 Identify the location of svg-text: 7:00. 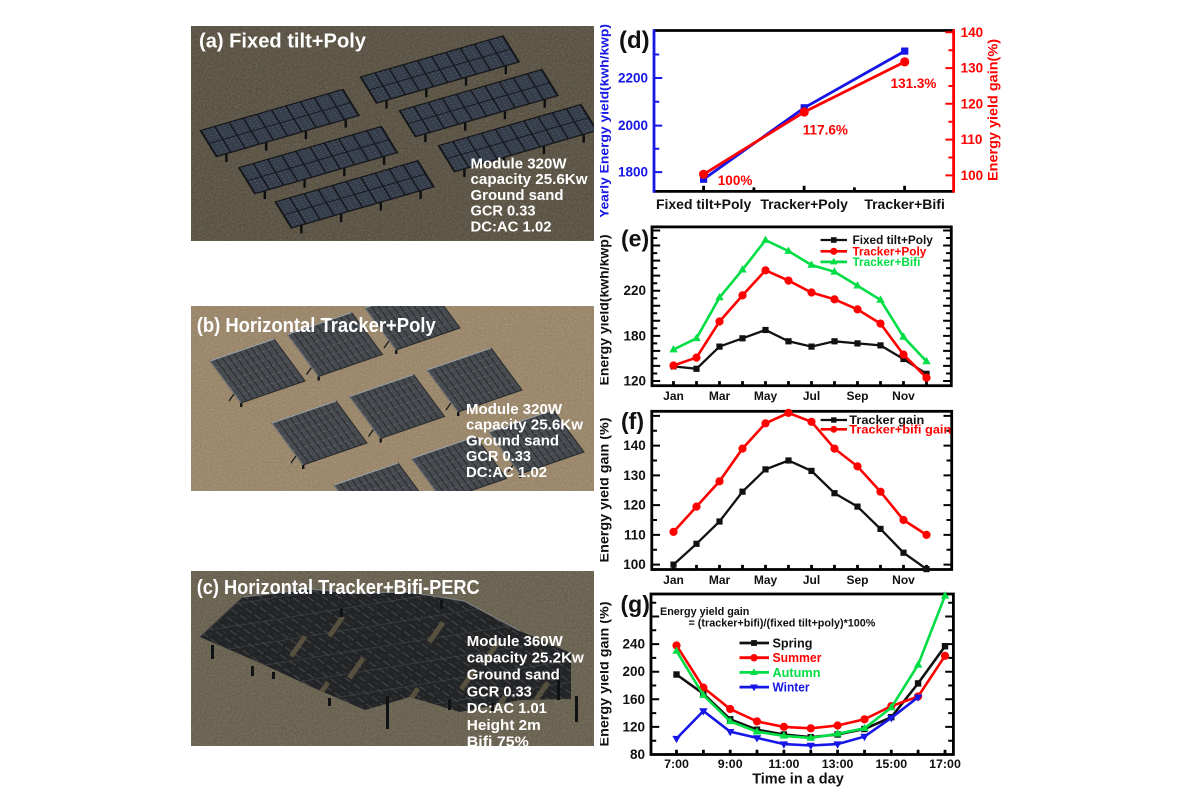
(676, 764).